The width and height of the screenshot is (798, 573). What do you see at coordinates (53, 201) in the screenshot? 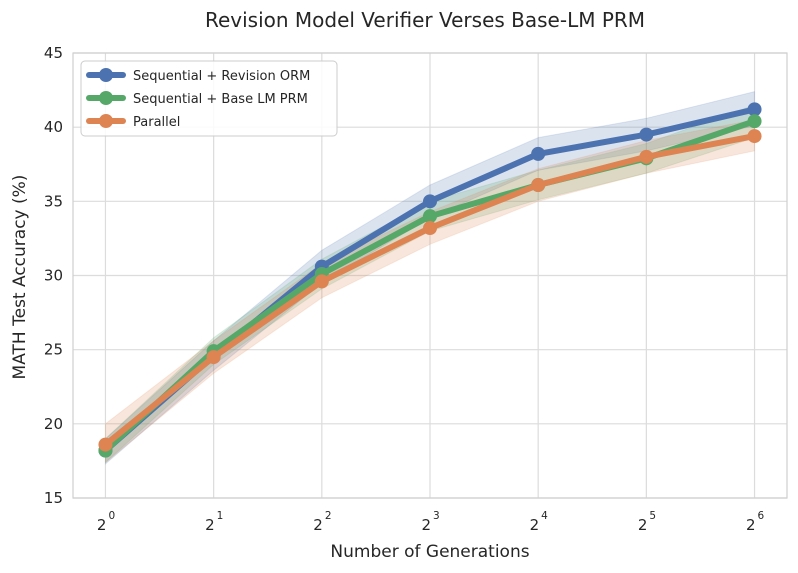
I see `y-tick-label: 35` at bounding box center [53, 201].